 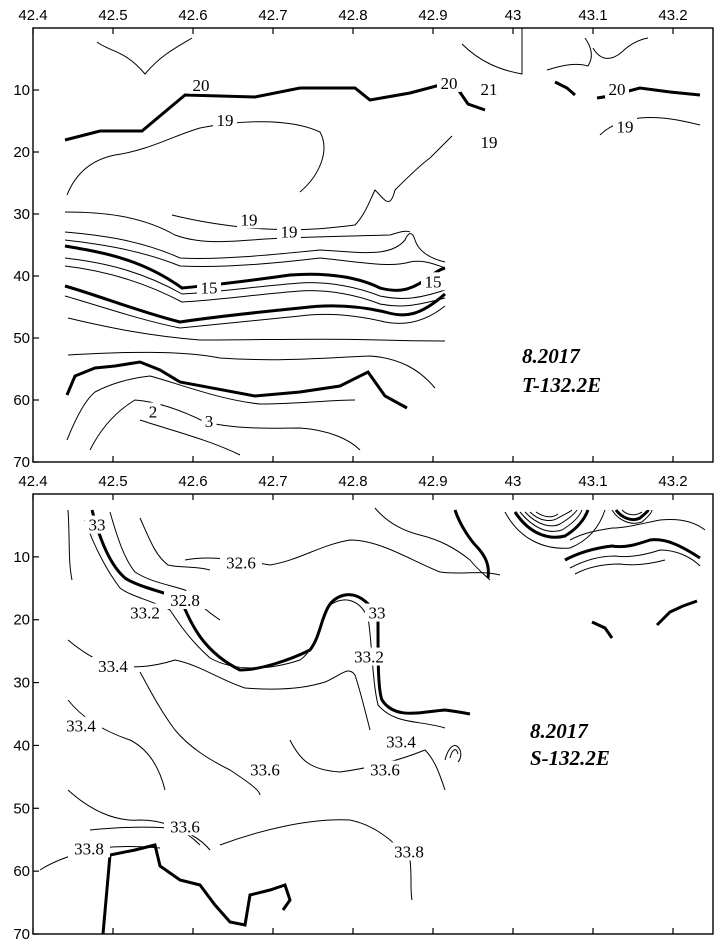 I want to click on temperature-x-tick-label-top: 43, so click(x=513, y=15).